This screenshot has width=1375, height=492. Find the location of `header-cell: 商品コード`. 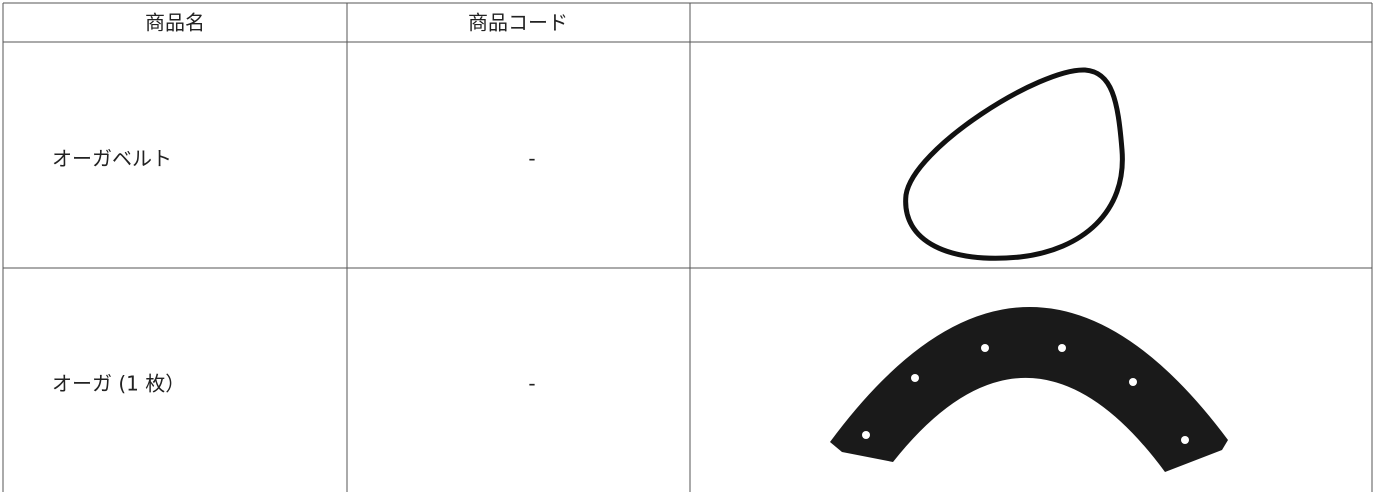

header-cell: 商品コード is located at coordinates (518, 23).